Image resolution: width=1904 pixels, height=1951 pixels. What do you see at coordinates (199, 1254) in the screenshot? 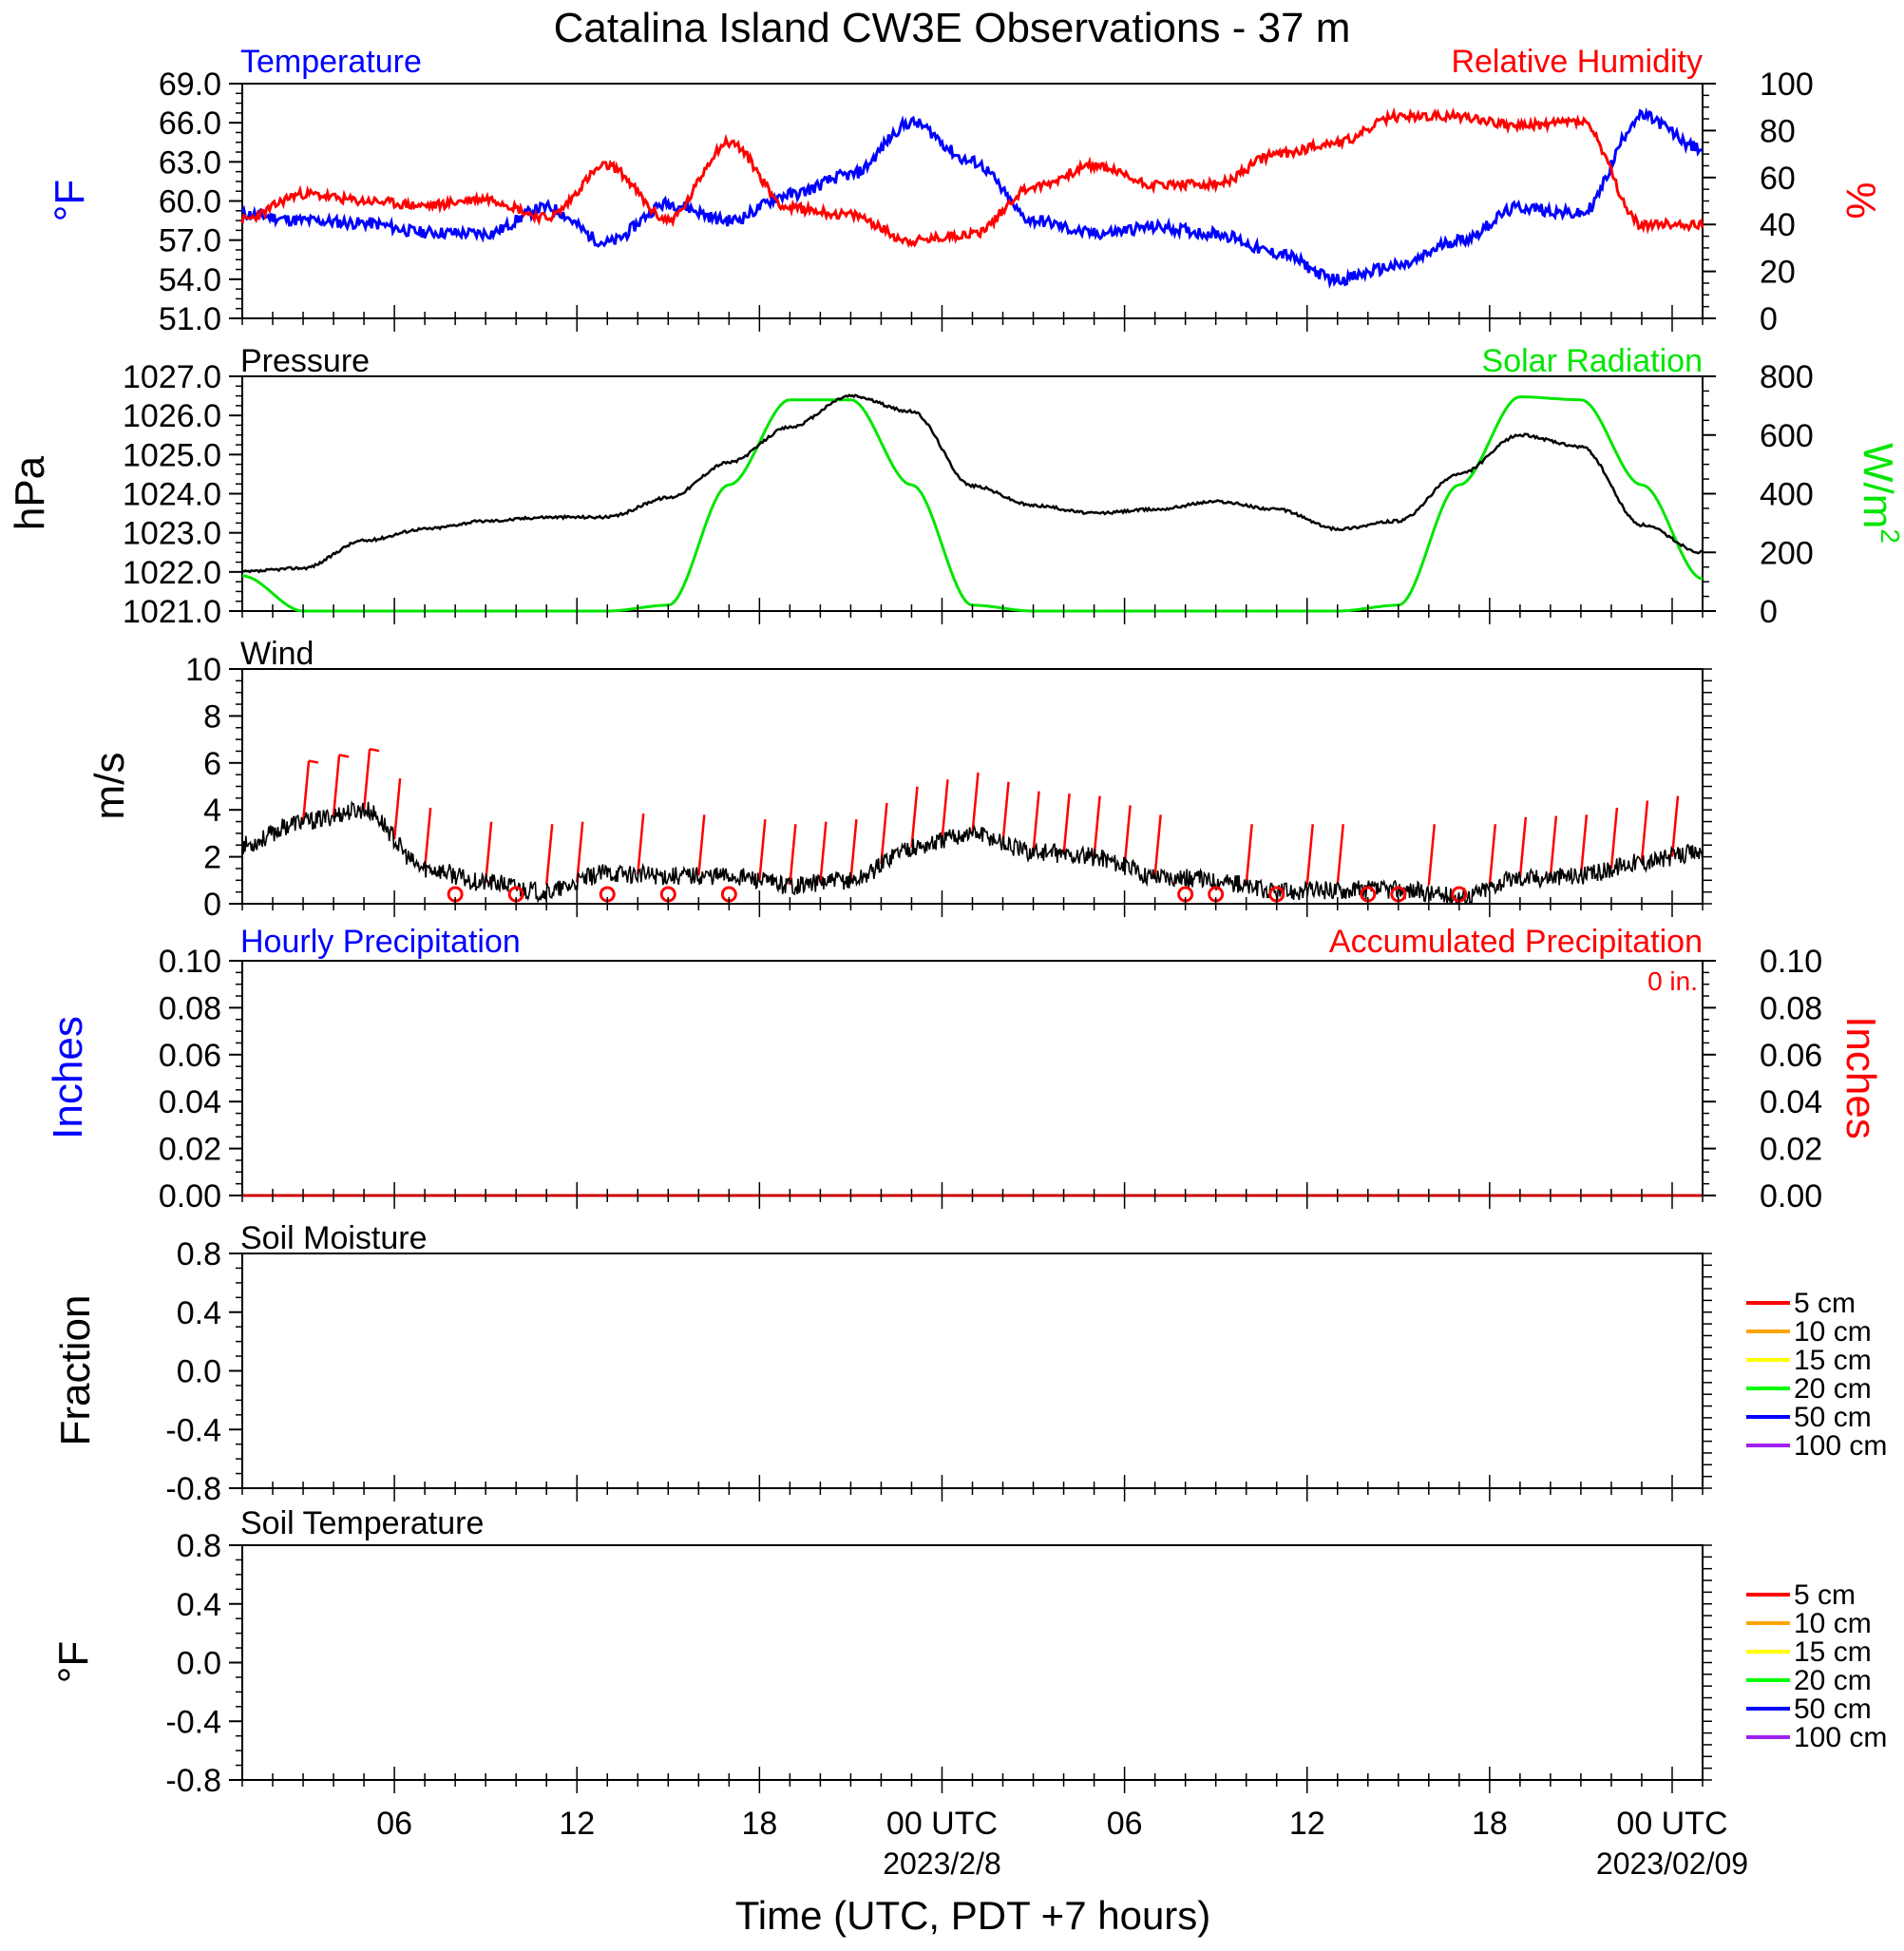
I see `soil-moisture-axis-tick-label: 0.8` at bounding box center [199, 1254].